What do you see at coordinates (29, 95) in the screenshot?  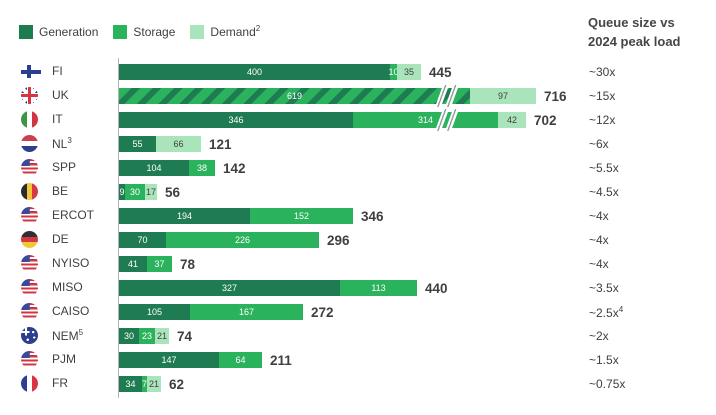 I see `uk-flag-icon` at bounding box center [29, 95].